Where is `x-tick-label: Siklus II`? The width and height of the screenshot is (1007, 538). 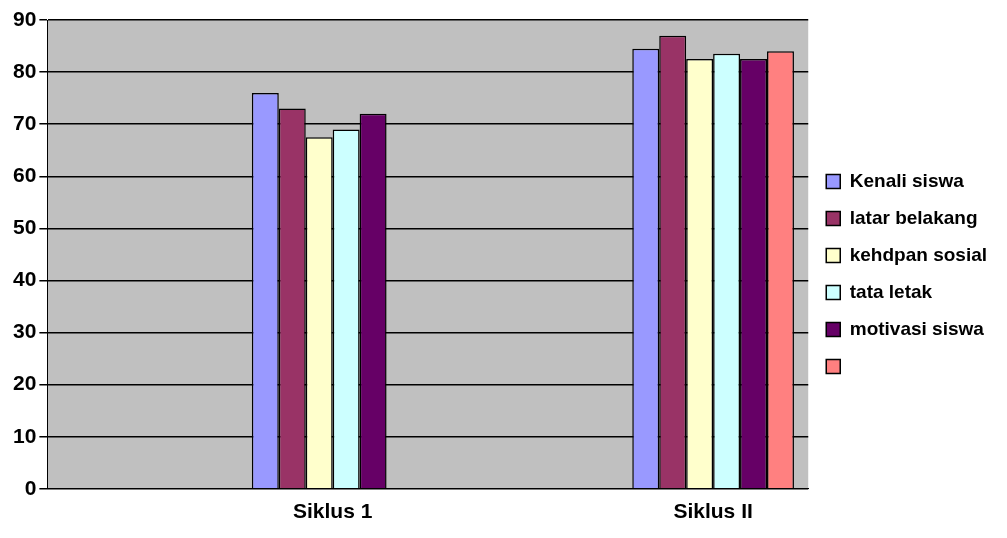
x-tick-label: Siklus II is located at coordinates (713, 511).